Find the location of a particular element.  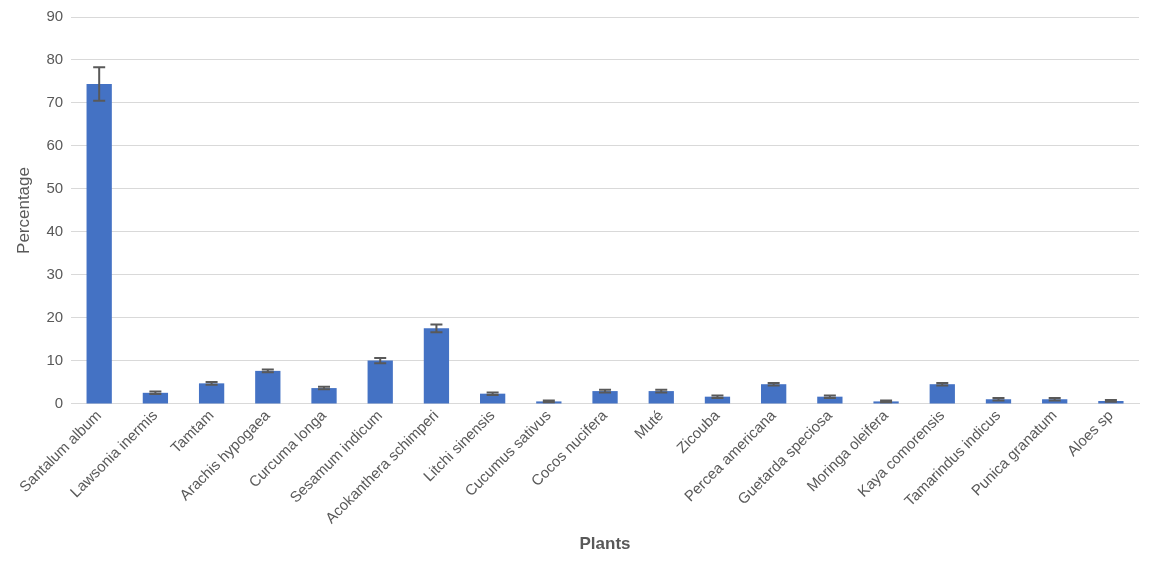

y-tick-label: 20 is located at coordinates (55, 317).